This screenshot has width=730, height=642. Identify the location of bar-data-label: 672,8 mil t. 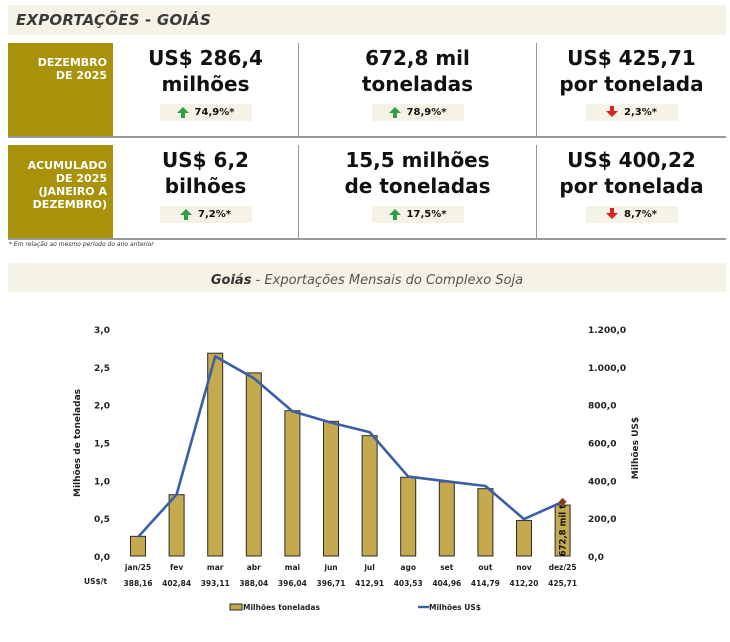
(564, 531).